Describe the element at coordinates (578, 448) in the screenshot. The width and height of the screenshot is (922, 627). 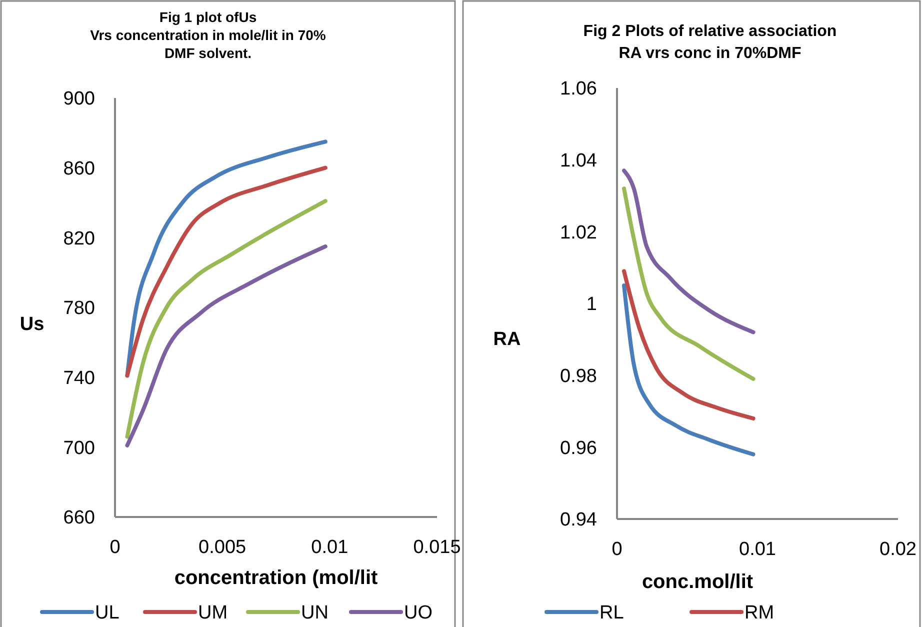
I see `y-tick-label: 0.96` at that location.